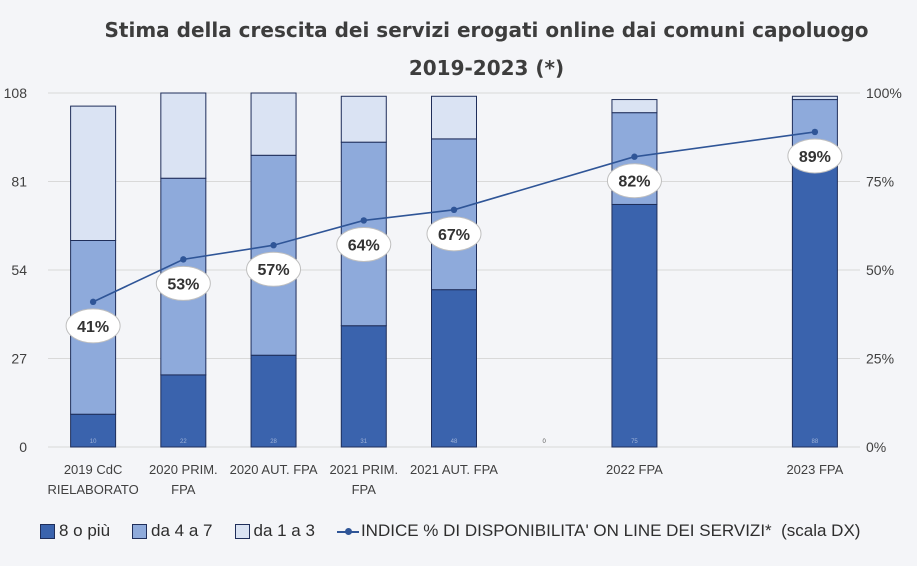 The height and width of the screenshot is (566, 917). I want to click on index-value-label: 89%, so click(815, 157).